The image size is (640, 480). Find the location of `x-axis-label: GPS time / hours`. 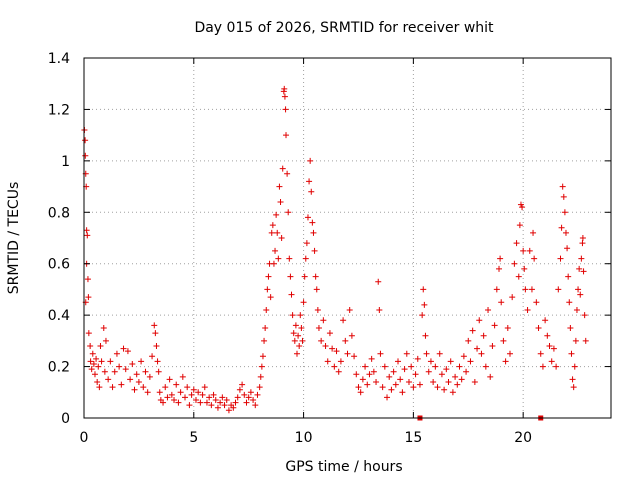

x-axis-label: GPS time / hours is located at coordinates (343, 467).